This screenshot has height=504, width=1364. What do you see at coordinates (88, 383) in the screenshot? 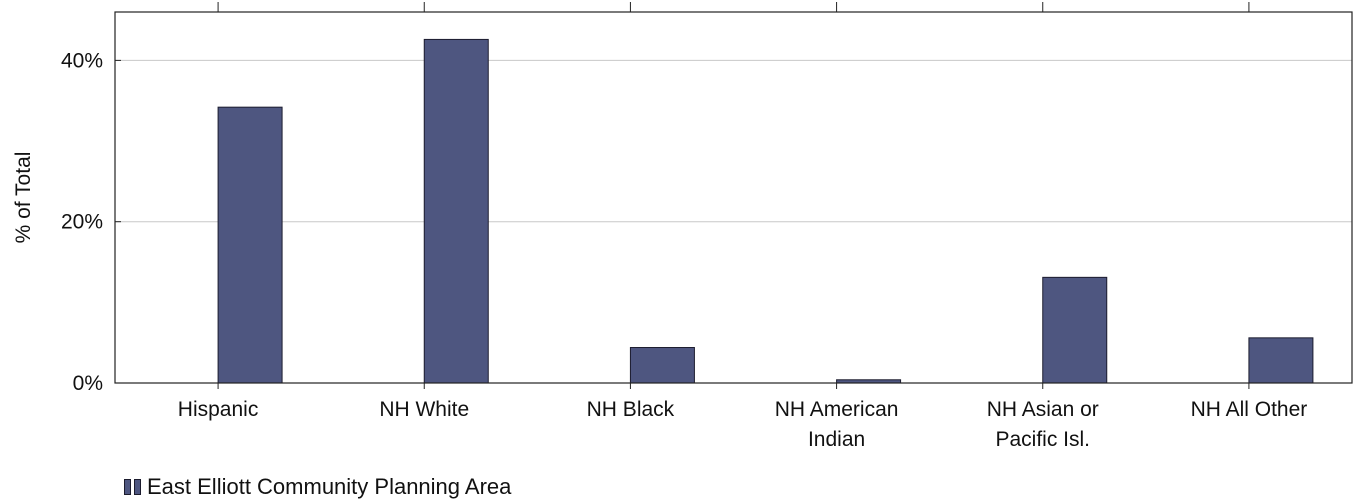
I see `y-tick-label: 0%` at bounding box center [88, 383].